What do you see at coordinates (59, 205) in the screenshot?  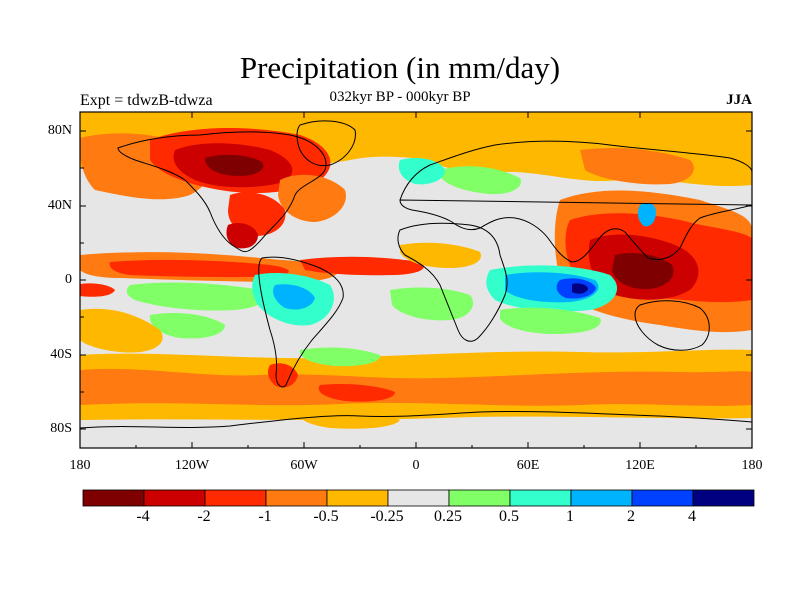 I see `lat-label-40n: 40N` at bounding box center [59, 205].